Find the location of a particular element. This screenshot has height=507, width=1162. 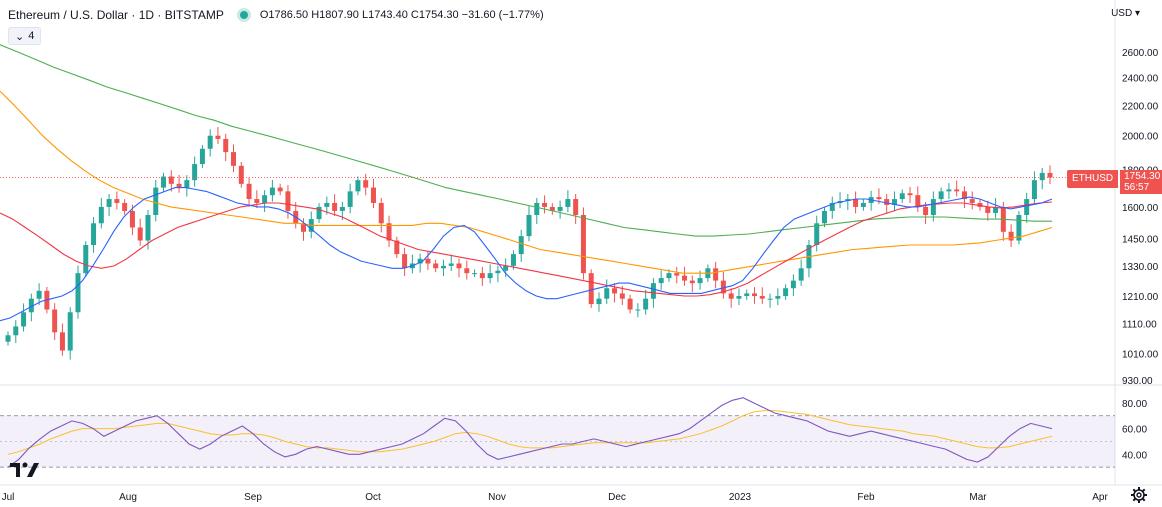

time-axis-label: Aug is located at coordinates (128, 497).